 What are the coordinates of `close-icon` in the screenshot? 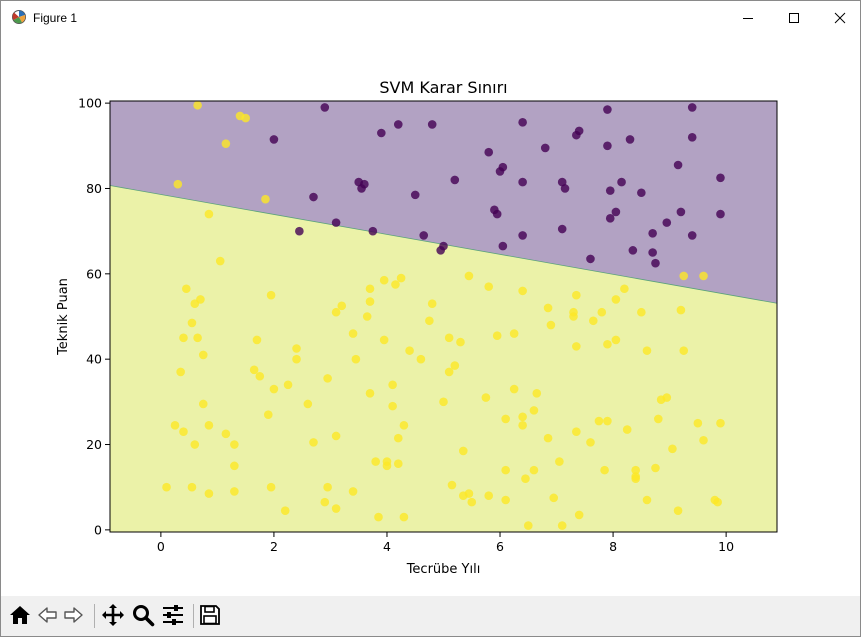 It's located at (840, 18).